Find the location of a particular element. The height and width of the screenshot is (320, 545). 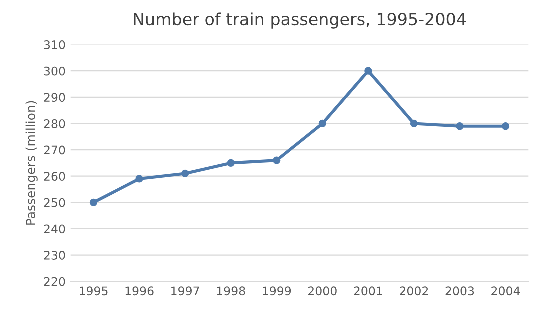

y-tick-label: 300 is located at coordinates (55, 71).